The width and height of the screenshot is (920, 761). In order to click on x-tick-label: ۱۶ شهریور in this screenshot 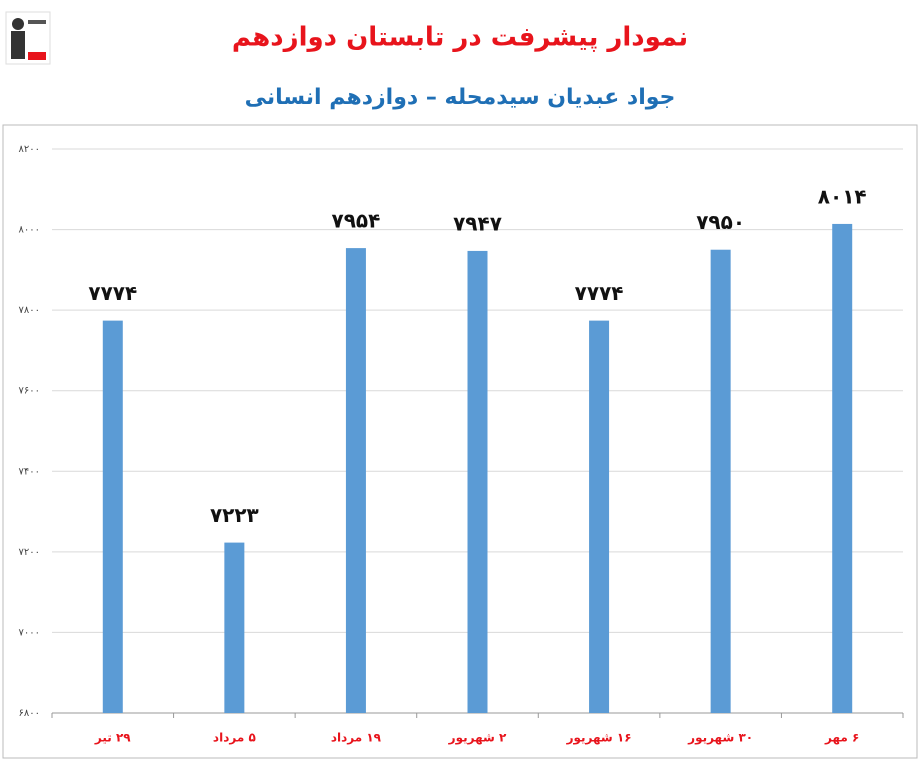, I will do `click(599, 738)`.